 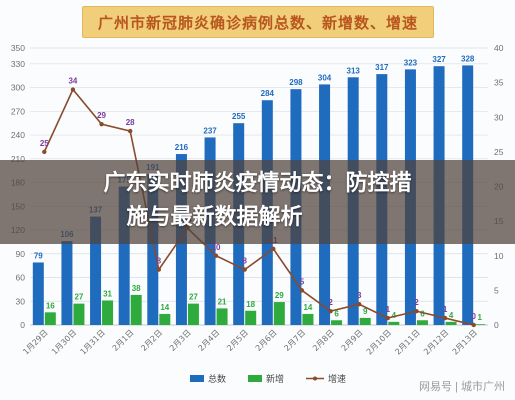 What do you see at coordinates (244, 261) in the screenshot?
I see `label-growth: 8` at bounding box center [244, 261].